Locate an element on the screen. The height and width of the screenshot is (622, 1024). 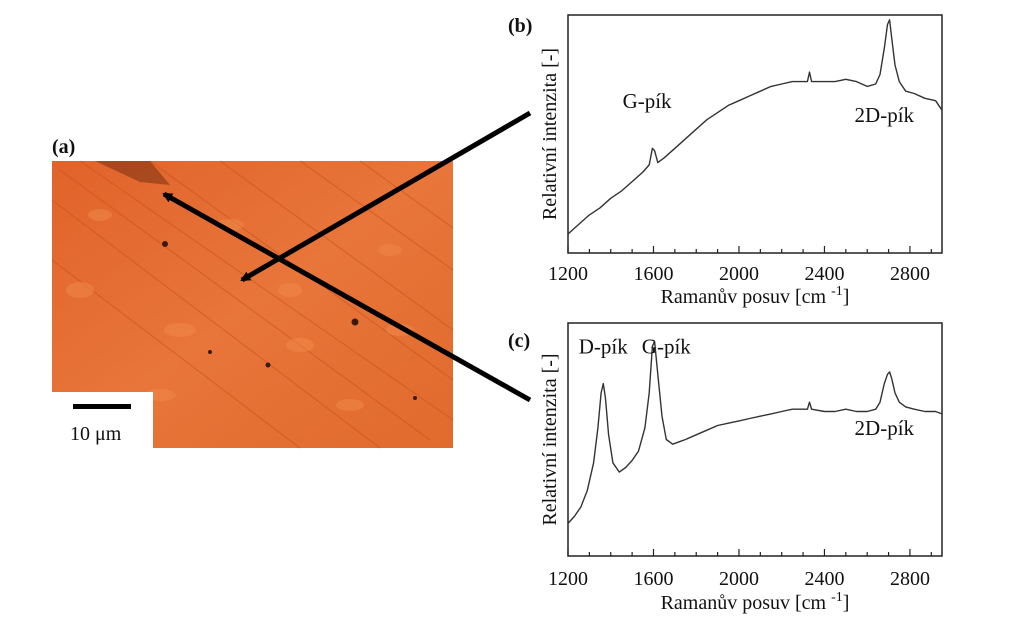
arrow-to-panel-c is located at coordinates (347, 297).